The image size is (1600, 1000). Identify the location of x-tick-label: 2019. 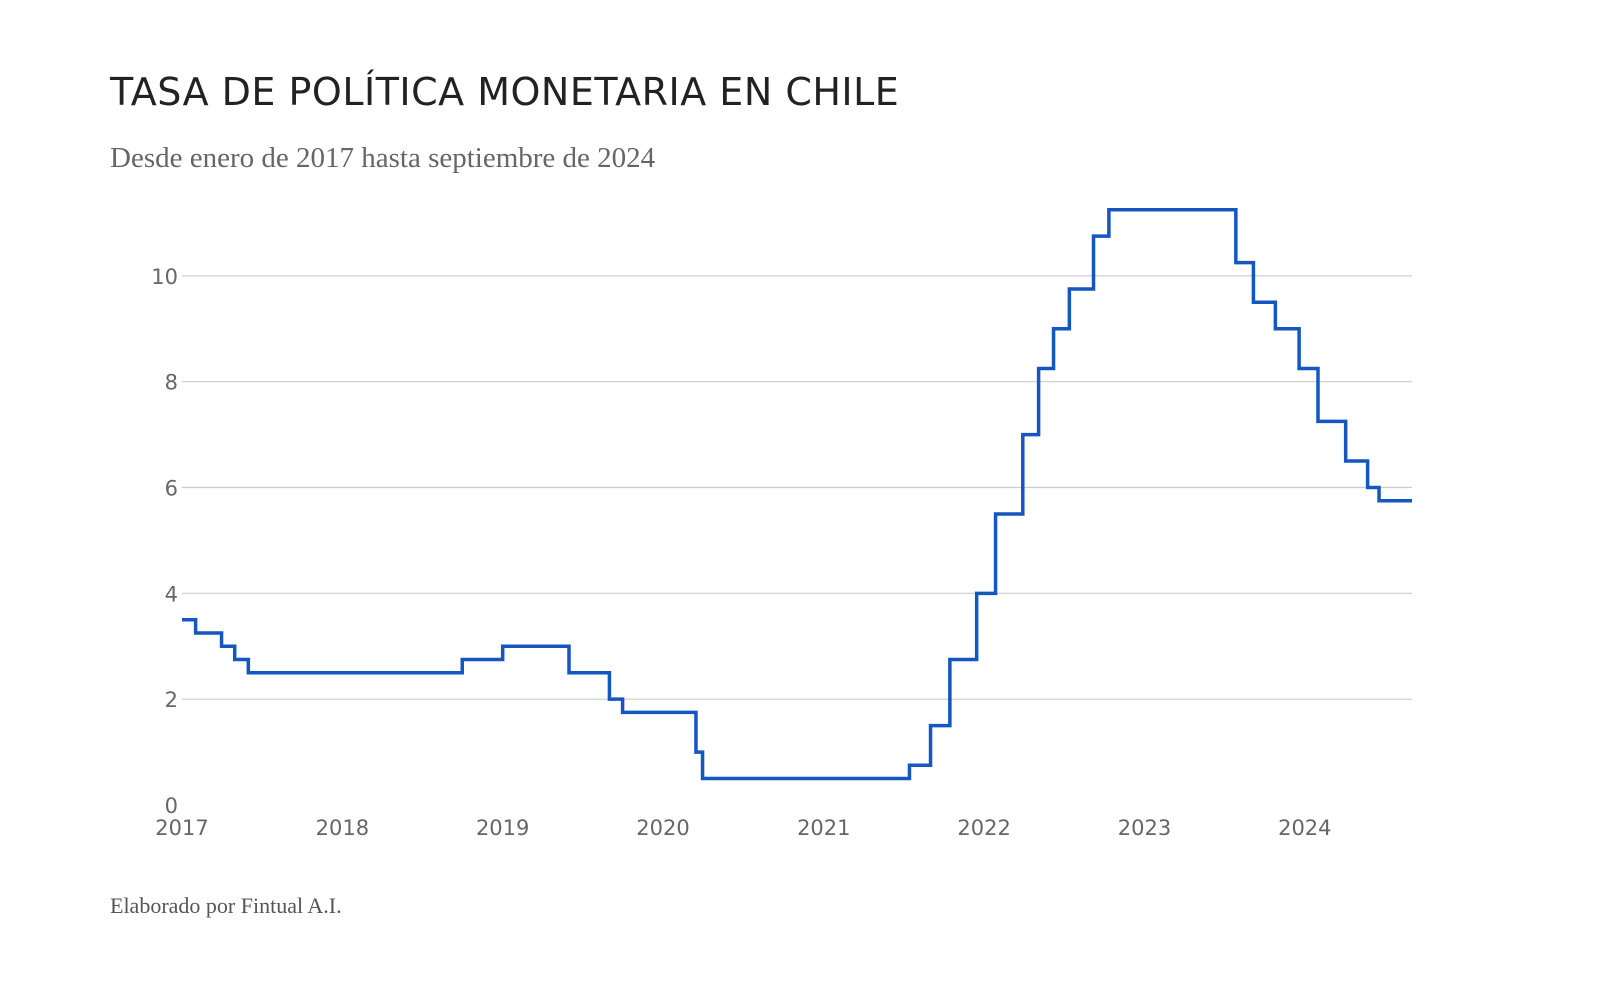
(502, 828).